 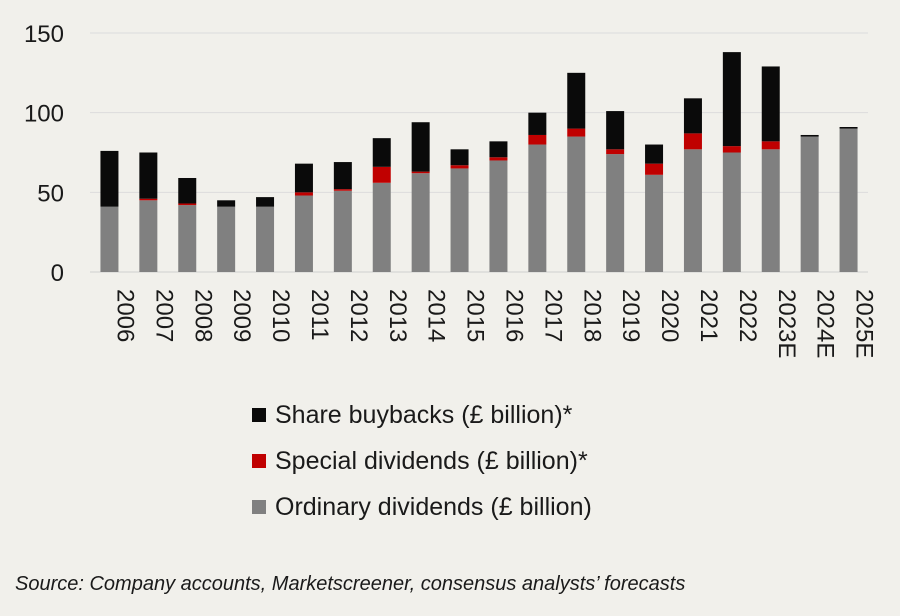 What do you see at coordinates (303, 233) in the screenshot?
I see `bar-2011-ordinary` at bounding box center [303, 233].